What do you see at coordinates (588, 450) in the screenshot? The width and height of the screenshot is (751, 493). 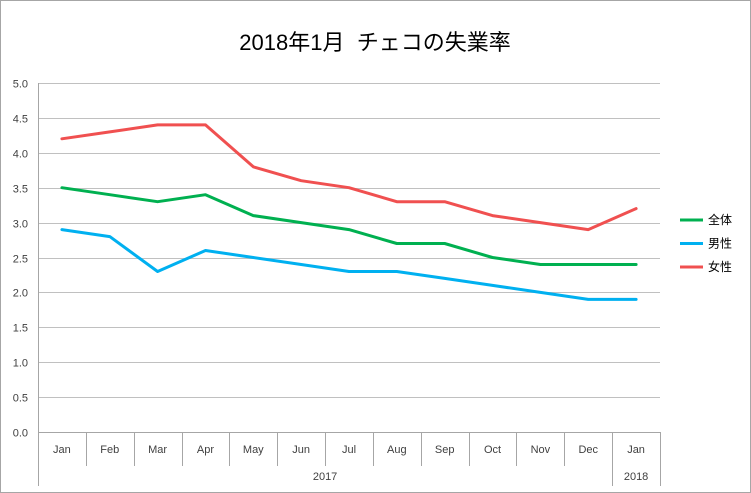 I see `x-tick-label: Dec` at bounding box center [588, 450].